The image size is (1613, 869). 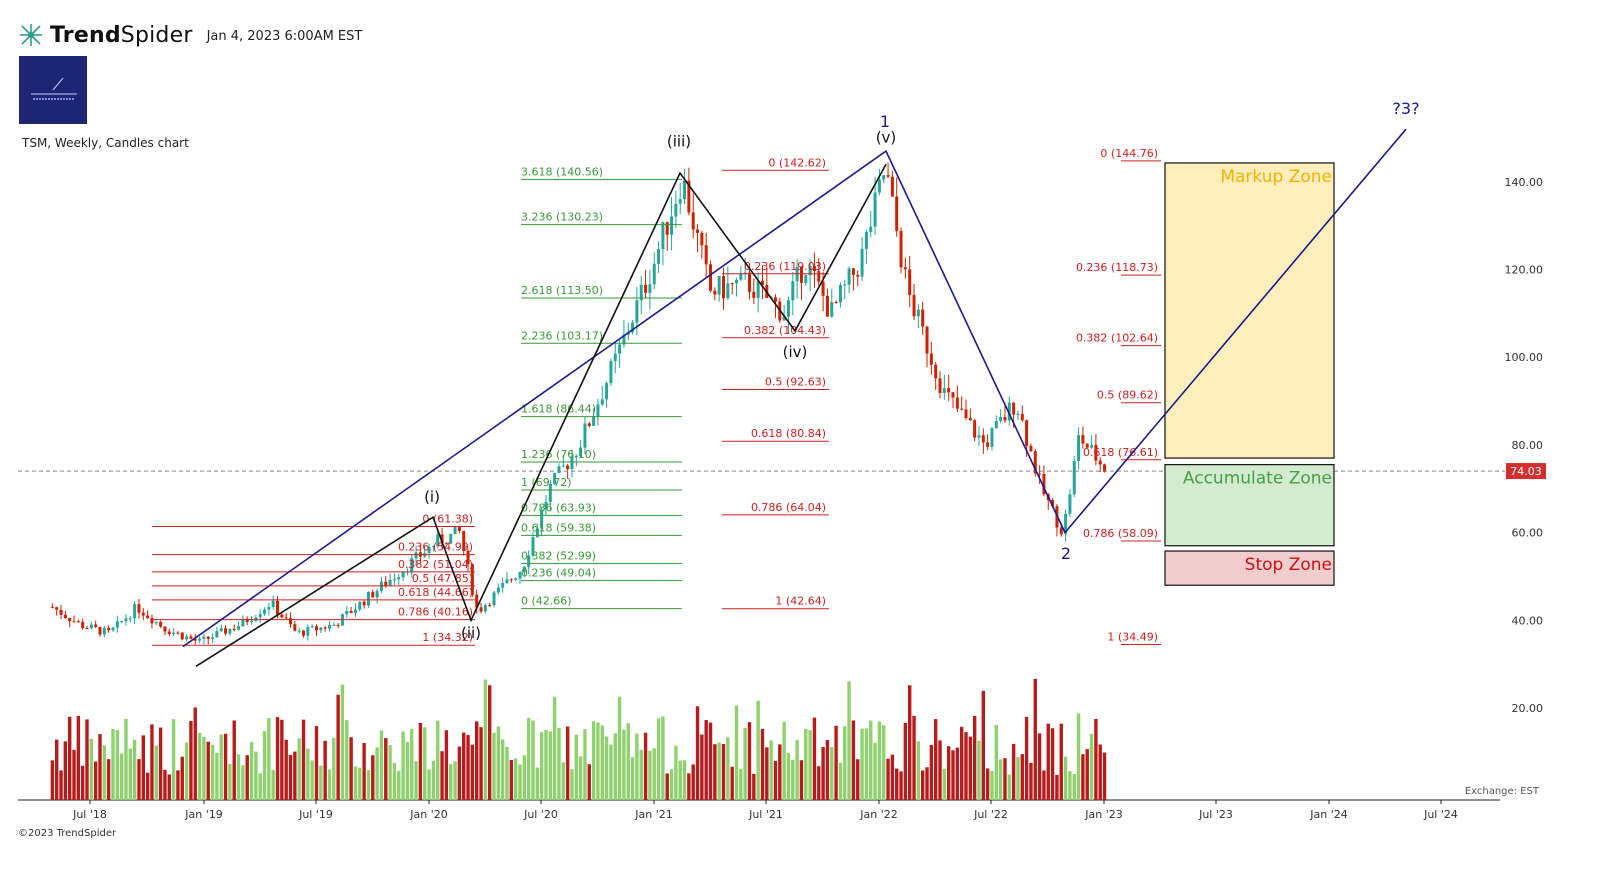 What do you see at coordinates (878, 814) in the screenshot?
I see `x-tick-label: Jan '22` at bounding box center [878, 814].